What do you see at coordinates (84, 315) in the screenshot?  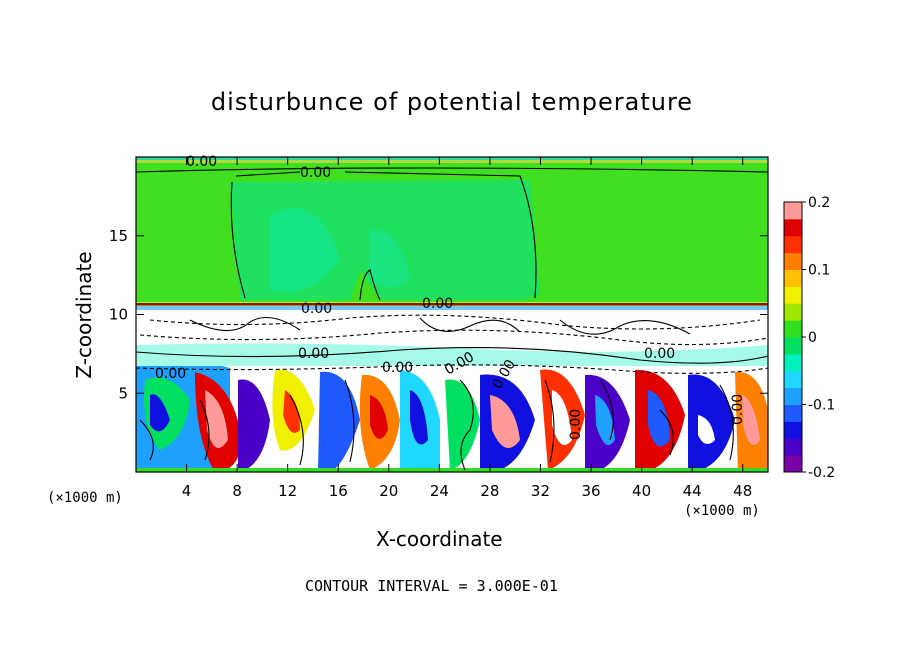 I see `y-axis-title: Z-coordinate` at bounding box center [84, 315].